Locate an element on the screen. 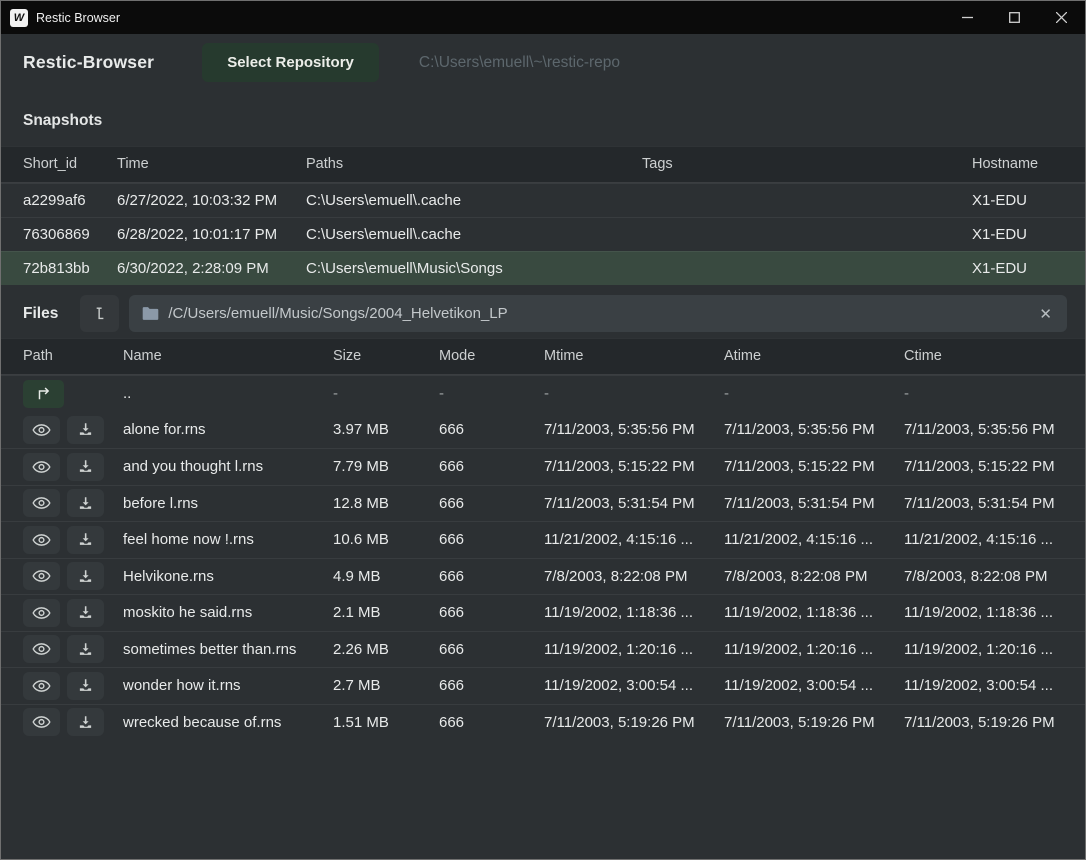 Image resolution: width=1086 pixels, height=860 pixels. file-mtime: 7/11/2003, 5:19:26 PM is located at coordinates (619, 722).